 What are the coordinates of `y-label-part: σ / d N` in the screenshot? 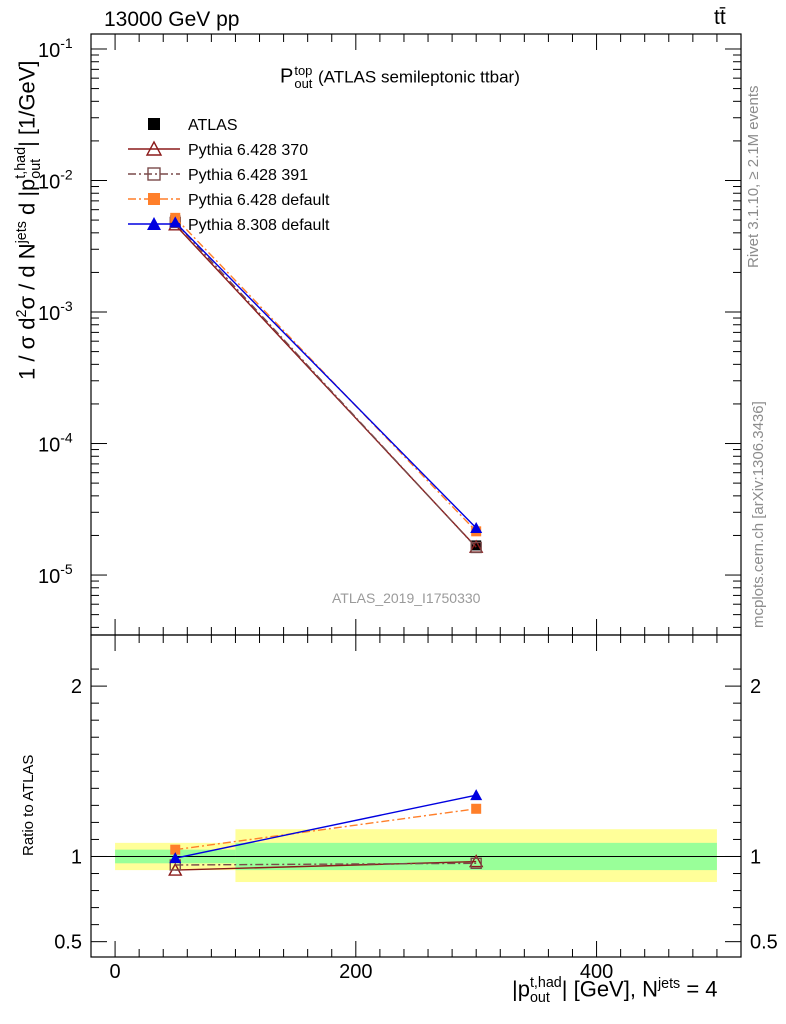 It's located at (27, 276).